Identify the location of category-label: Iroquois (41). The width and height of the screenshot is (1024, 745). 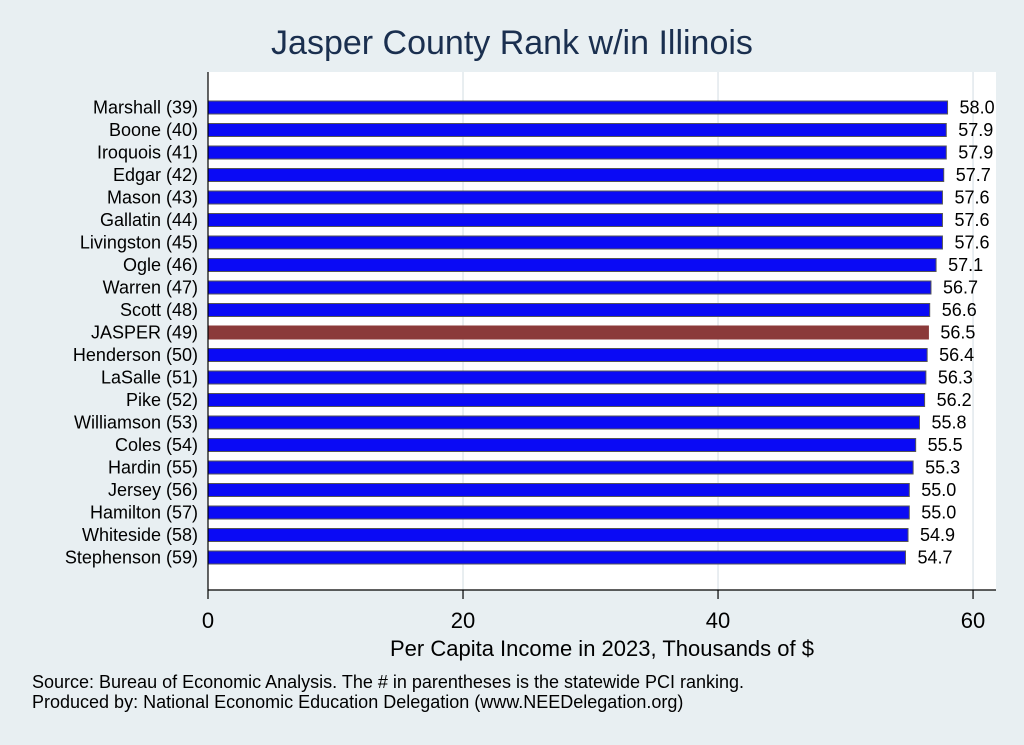
(147, 153).